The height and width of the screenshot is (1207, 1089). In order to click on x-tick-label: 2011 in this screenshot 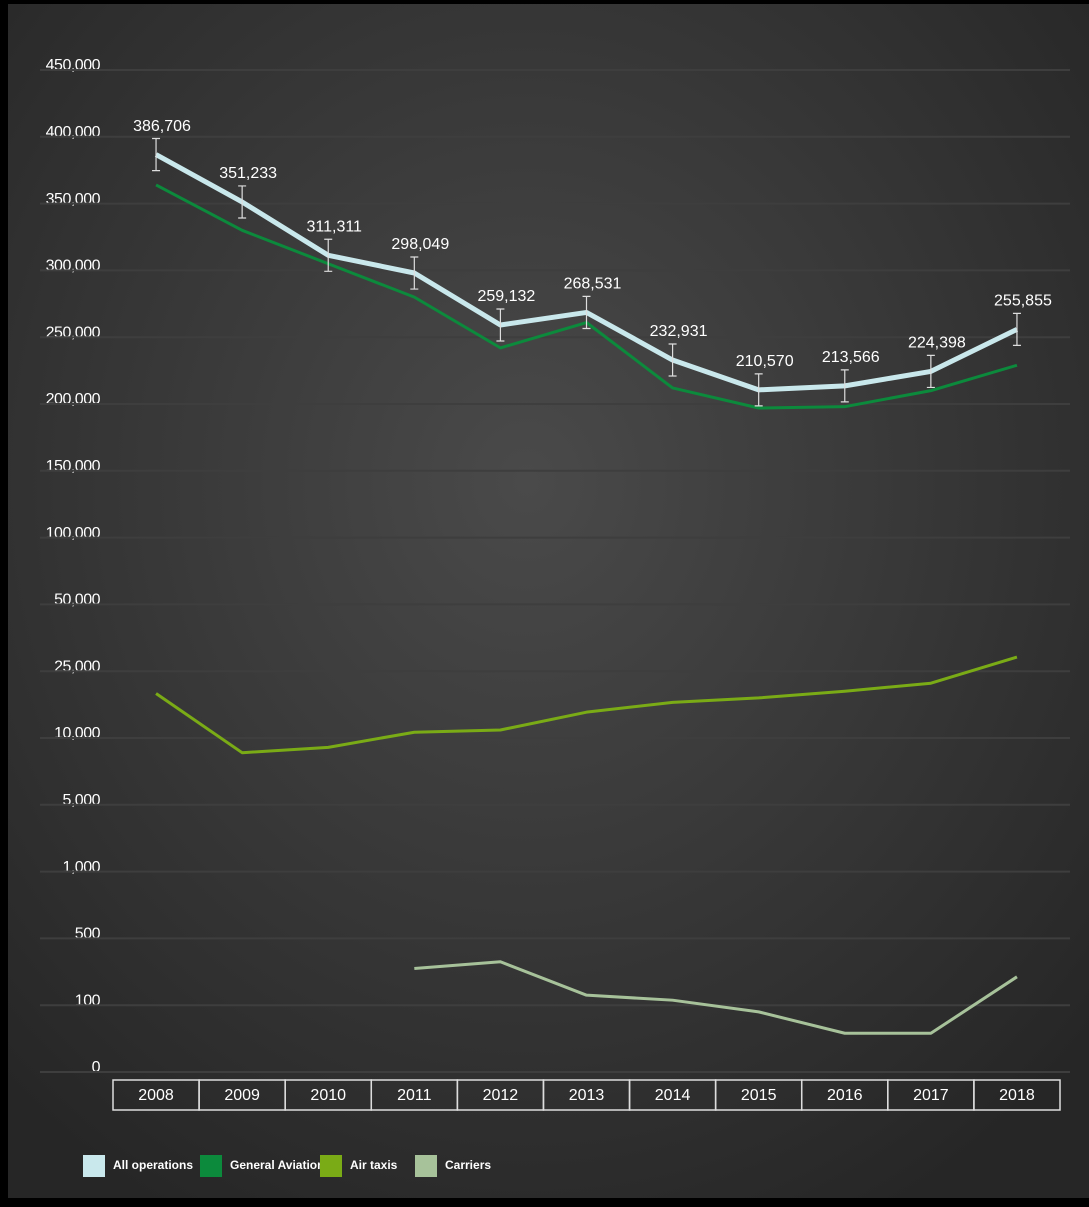, I will do `click(414, 1095)`.